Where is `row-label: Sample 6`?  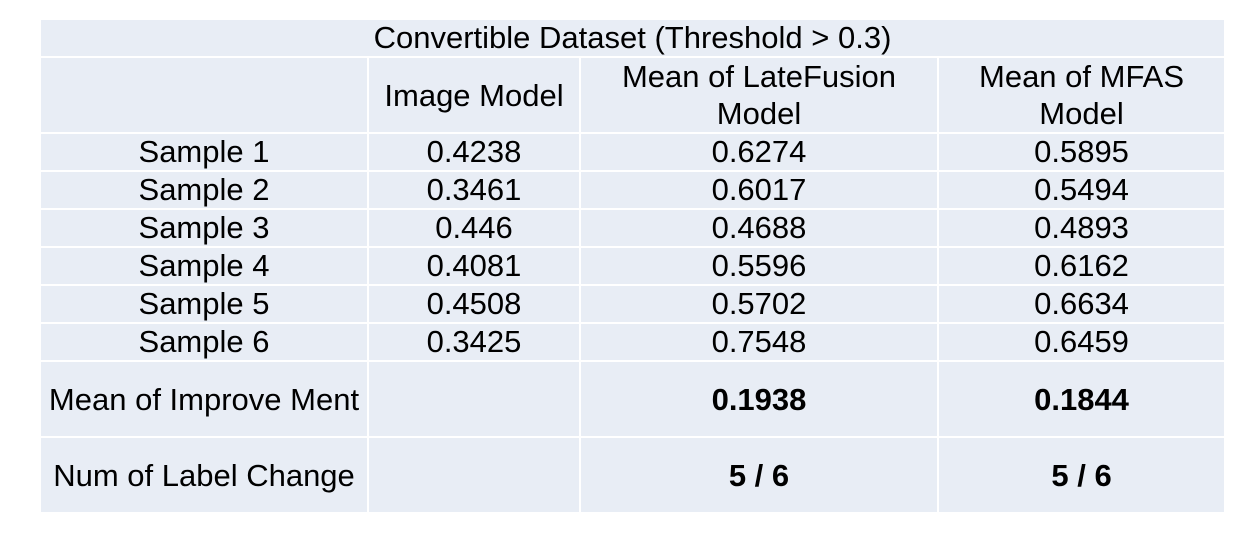
row-label: Sample 6 is located at coordinates (205, 342).